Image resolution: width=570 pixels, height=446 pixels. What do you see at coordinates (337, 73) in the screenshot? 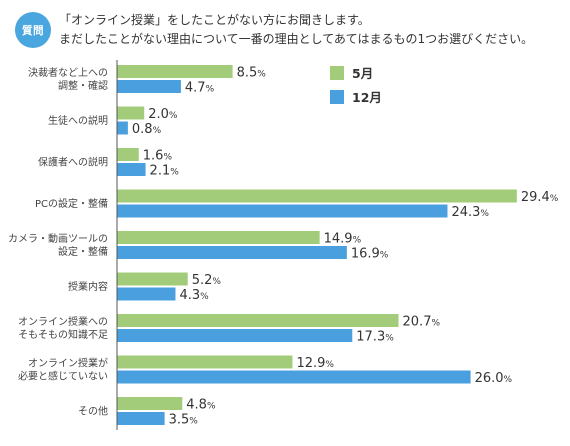
I see `legend-swatch-may` at bounding box center [337, 73].